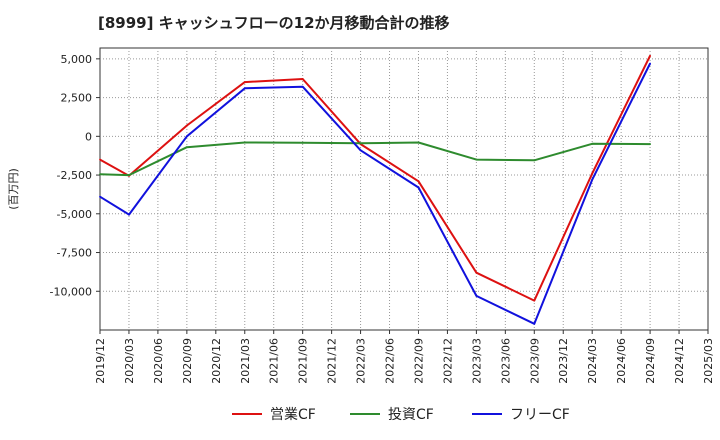  Describe the element at coordinates (274, 23) in the screenshot. I see `chart-title: [8999] キャッシュフローの12か月移動合計の推移` at that location.